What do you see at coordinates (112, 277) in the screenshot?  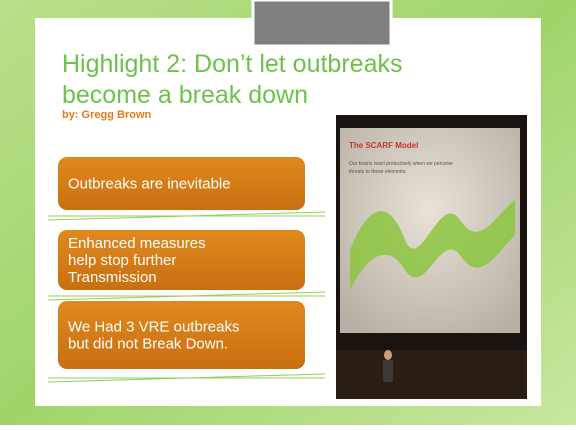 I see `box-text: Transmission` at bounding box center [112, 277].